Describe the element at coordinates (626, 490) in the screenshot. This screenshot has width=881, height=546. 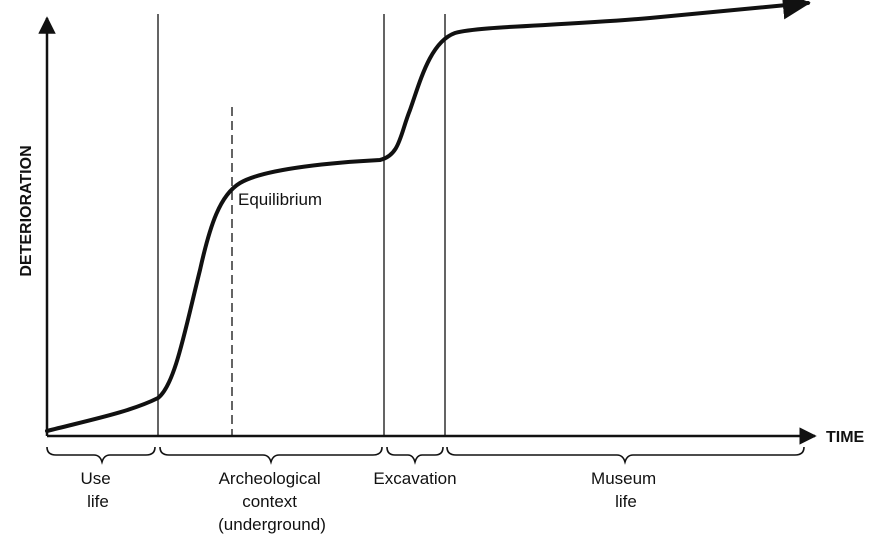
I see `phase-label-museum-life: Museum life` at that location.